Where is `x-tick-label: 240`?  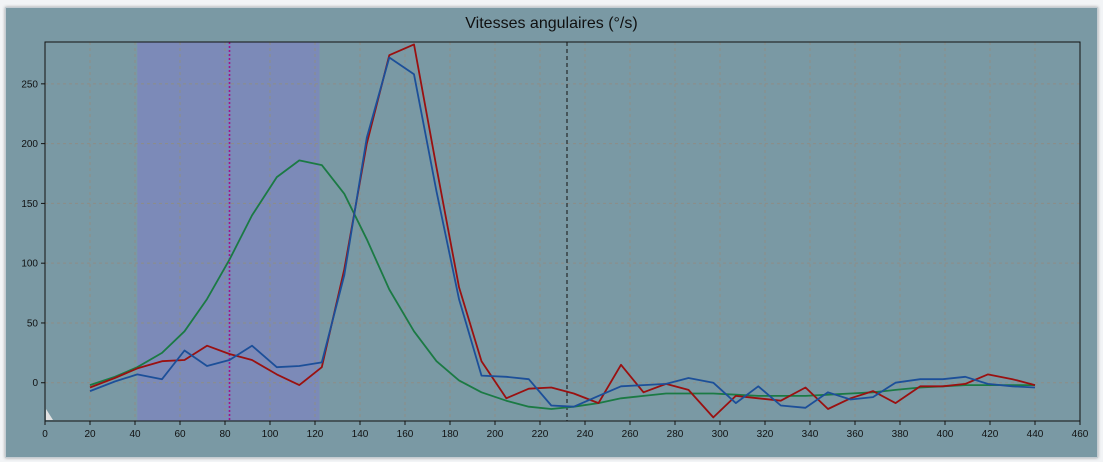 x-tick-label: 240 is located at coordinates (585, 434).